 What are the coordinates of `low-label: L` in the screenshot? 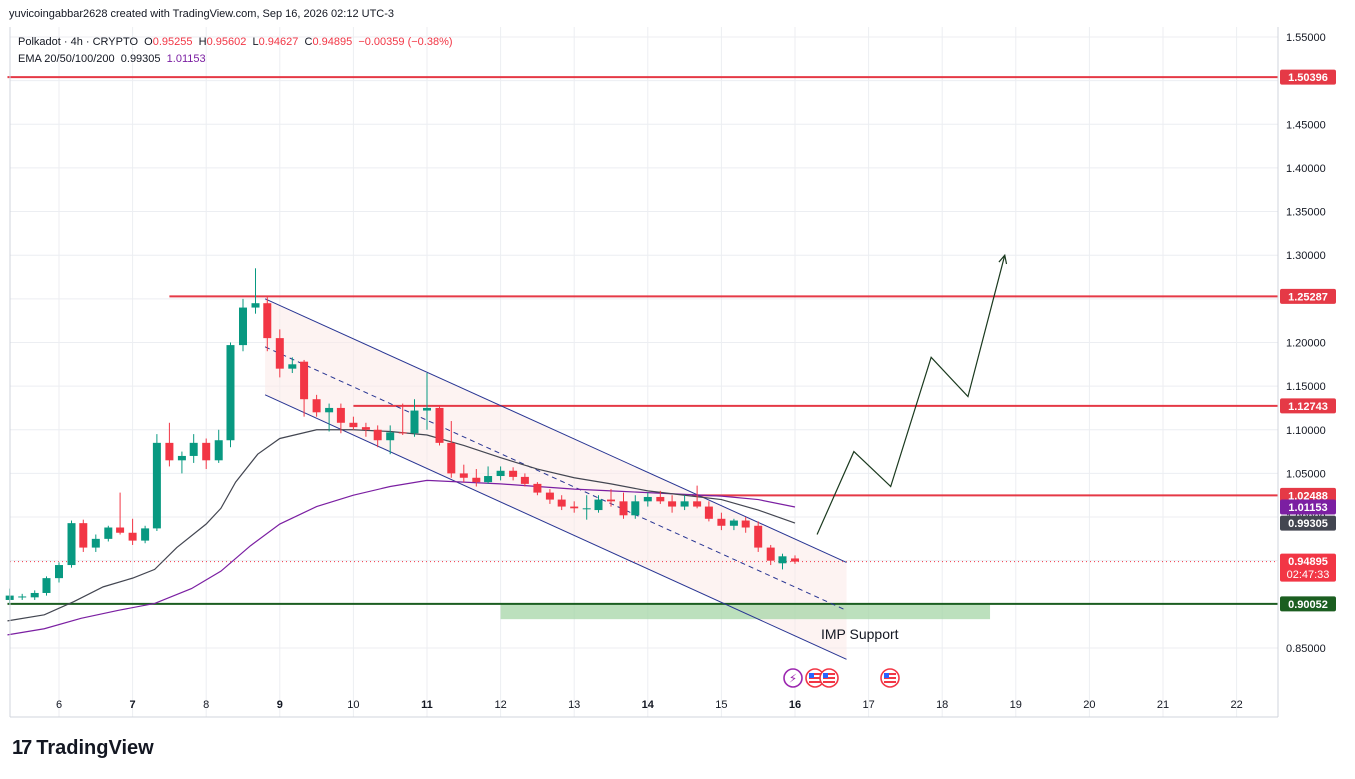 It's located at (255, 42).